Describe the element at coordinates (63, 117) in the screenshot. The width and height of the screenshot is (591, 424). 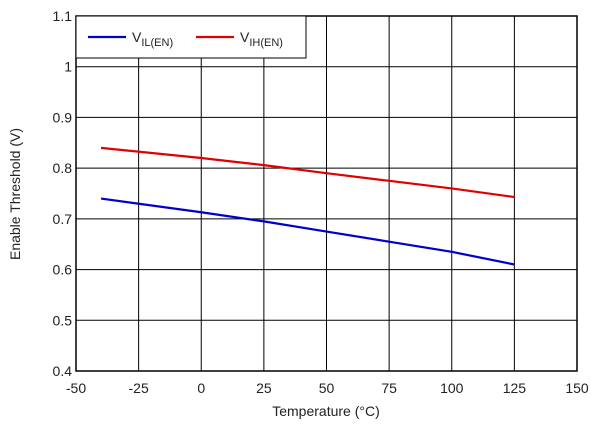
I see `y-tick-label: 0.9` at that location.